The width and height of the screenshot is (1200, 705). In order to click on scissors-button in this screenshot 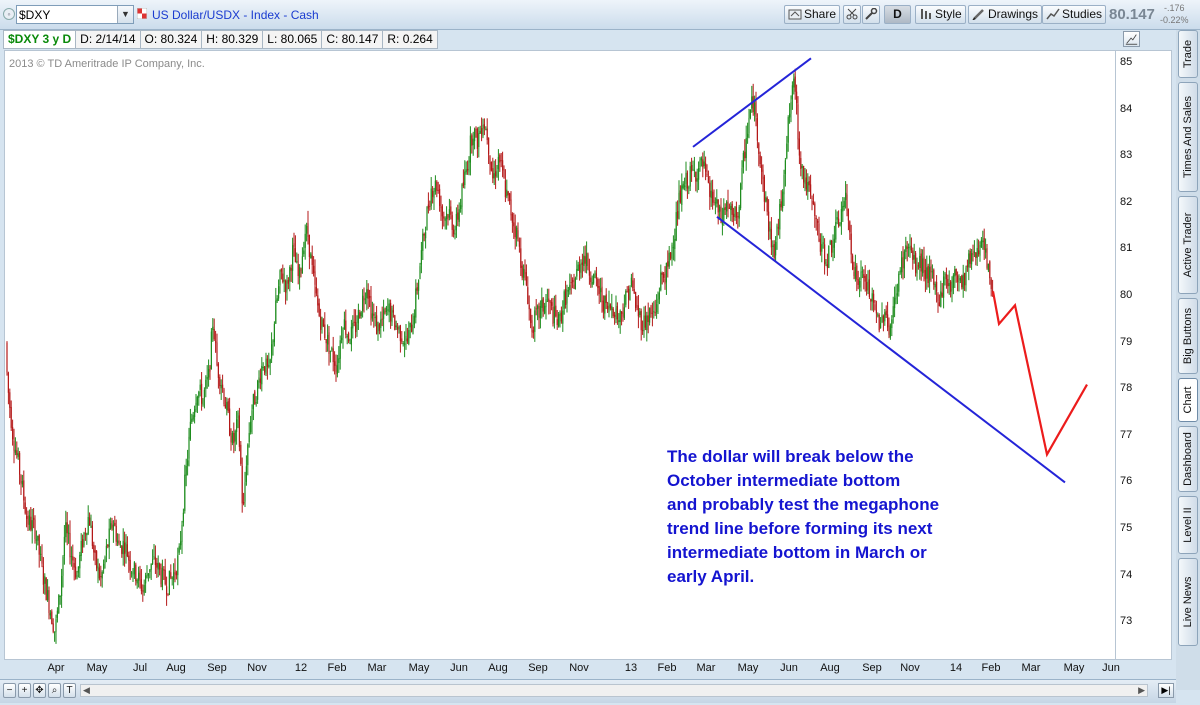, I will do `click(852, 14)`.